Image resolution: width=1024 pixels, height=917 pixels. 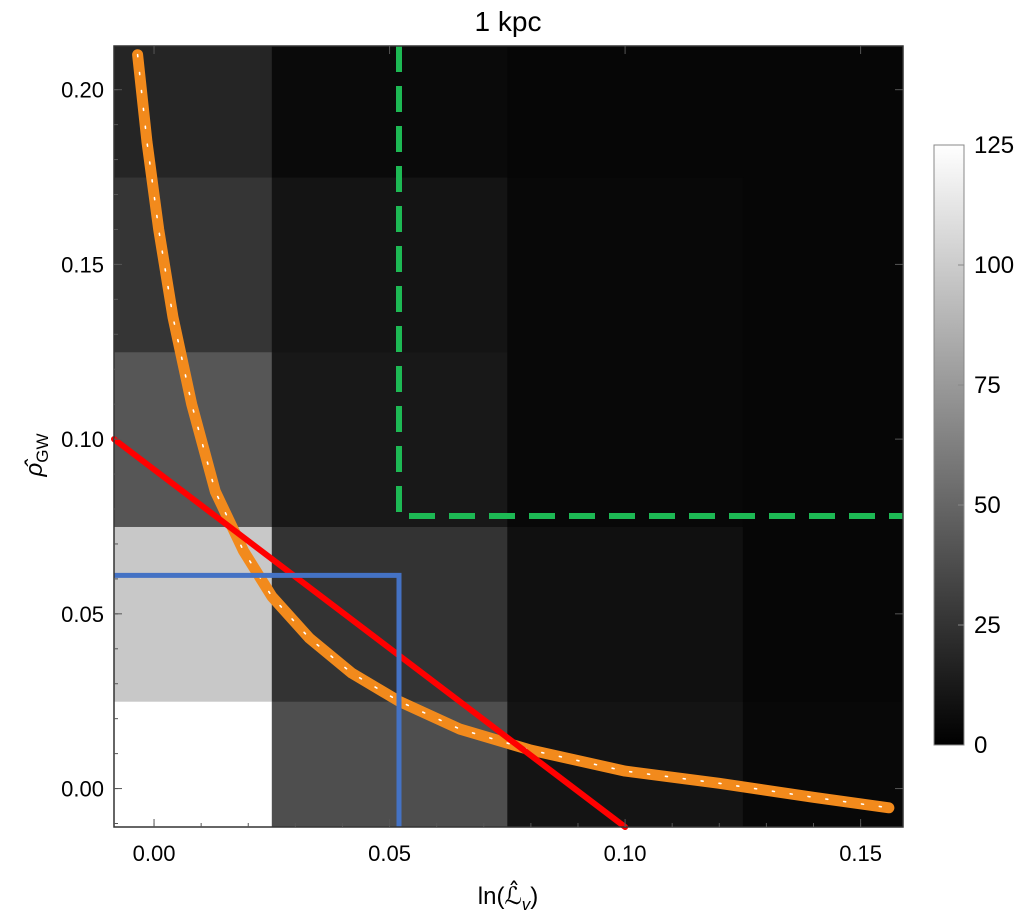 I want to click on x-tick-label: 0.00, so click(x=154, y=853).